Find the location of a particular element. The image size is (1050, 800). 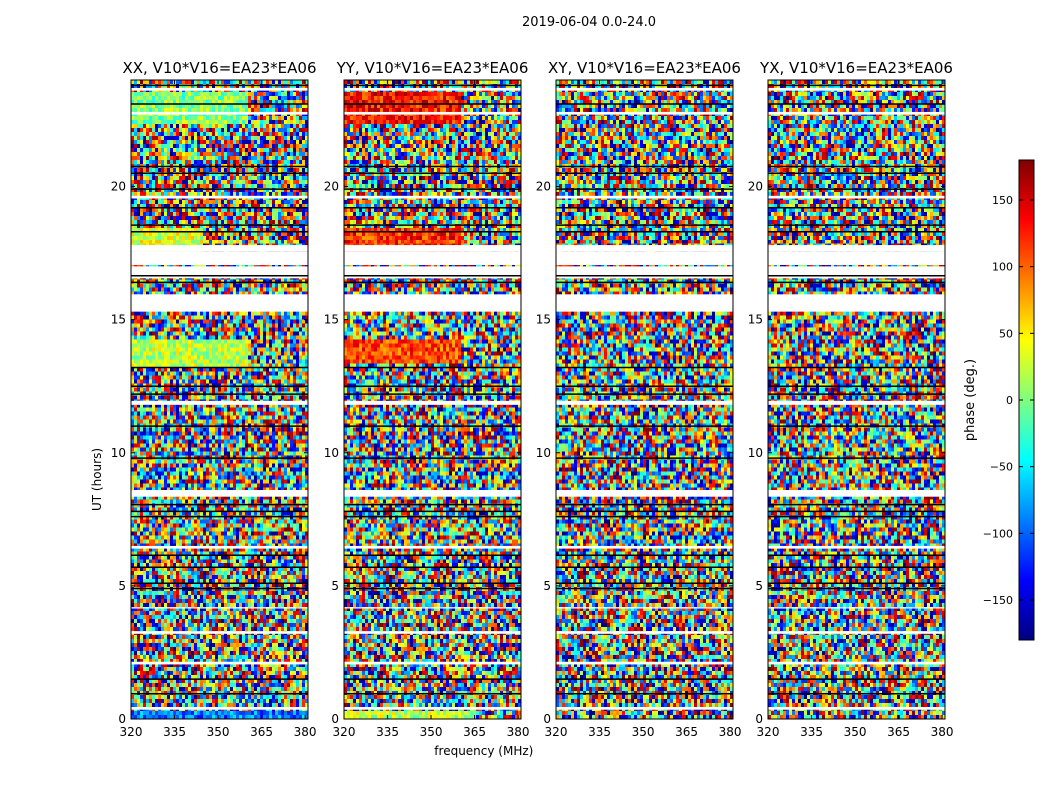

colorbar-ticks: −150 −100 −50 0 50 100 150 is located at coordinates (1008, 400).